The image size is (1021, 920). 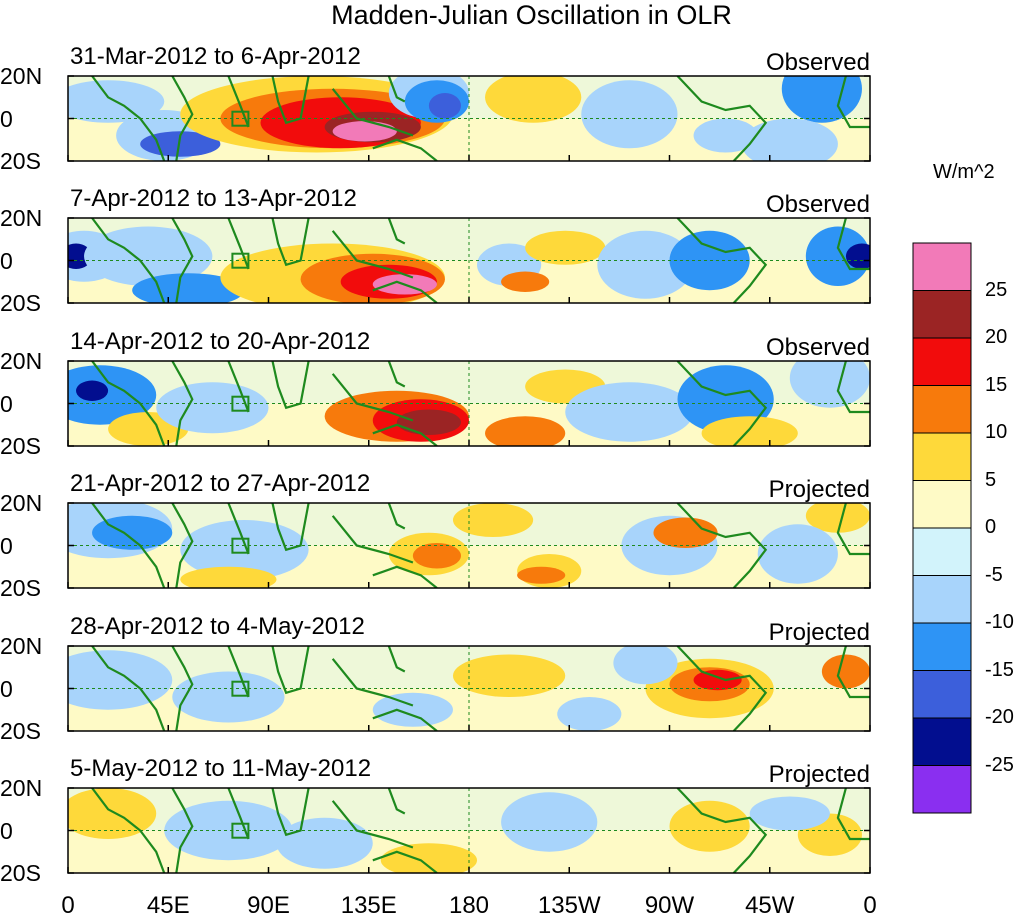 What do you see at coordinates (999, 717) in the screenshot?
I see `colorbar-tick-label: -20` at bounding box center [999, 717].